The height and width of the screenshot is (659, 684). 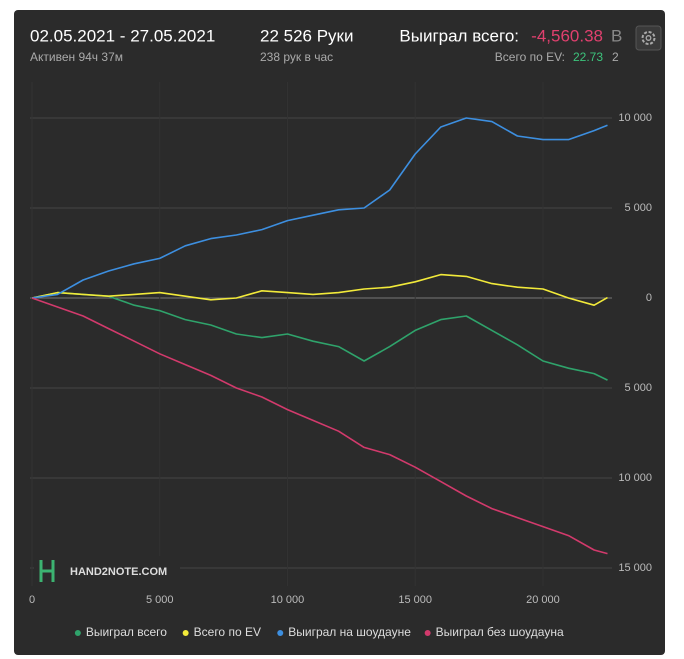 I want to click on hands: 22 526 Руки, so click(x=307, y=35).